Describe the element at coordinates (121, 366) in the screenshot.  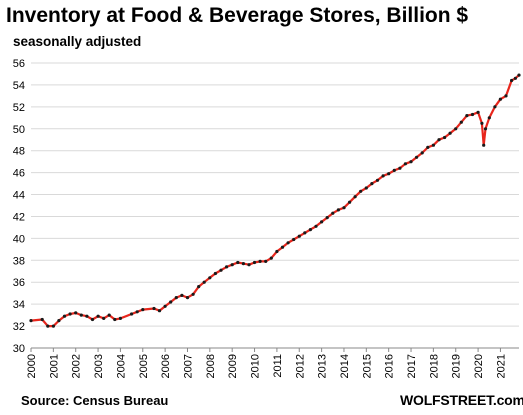
I see `x-tick-label-2004: 2004` at that location.